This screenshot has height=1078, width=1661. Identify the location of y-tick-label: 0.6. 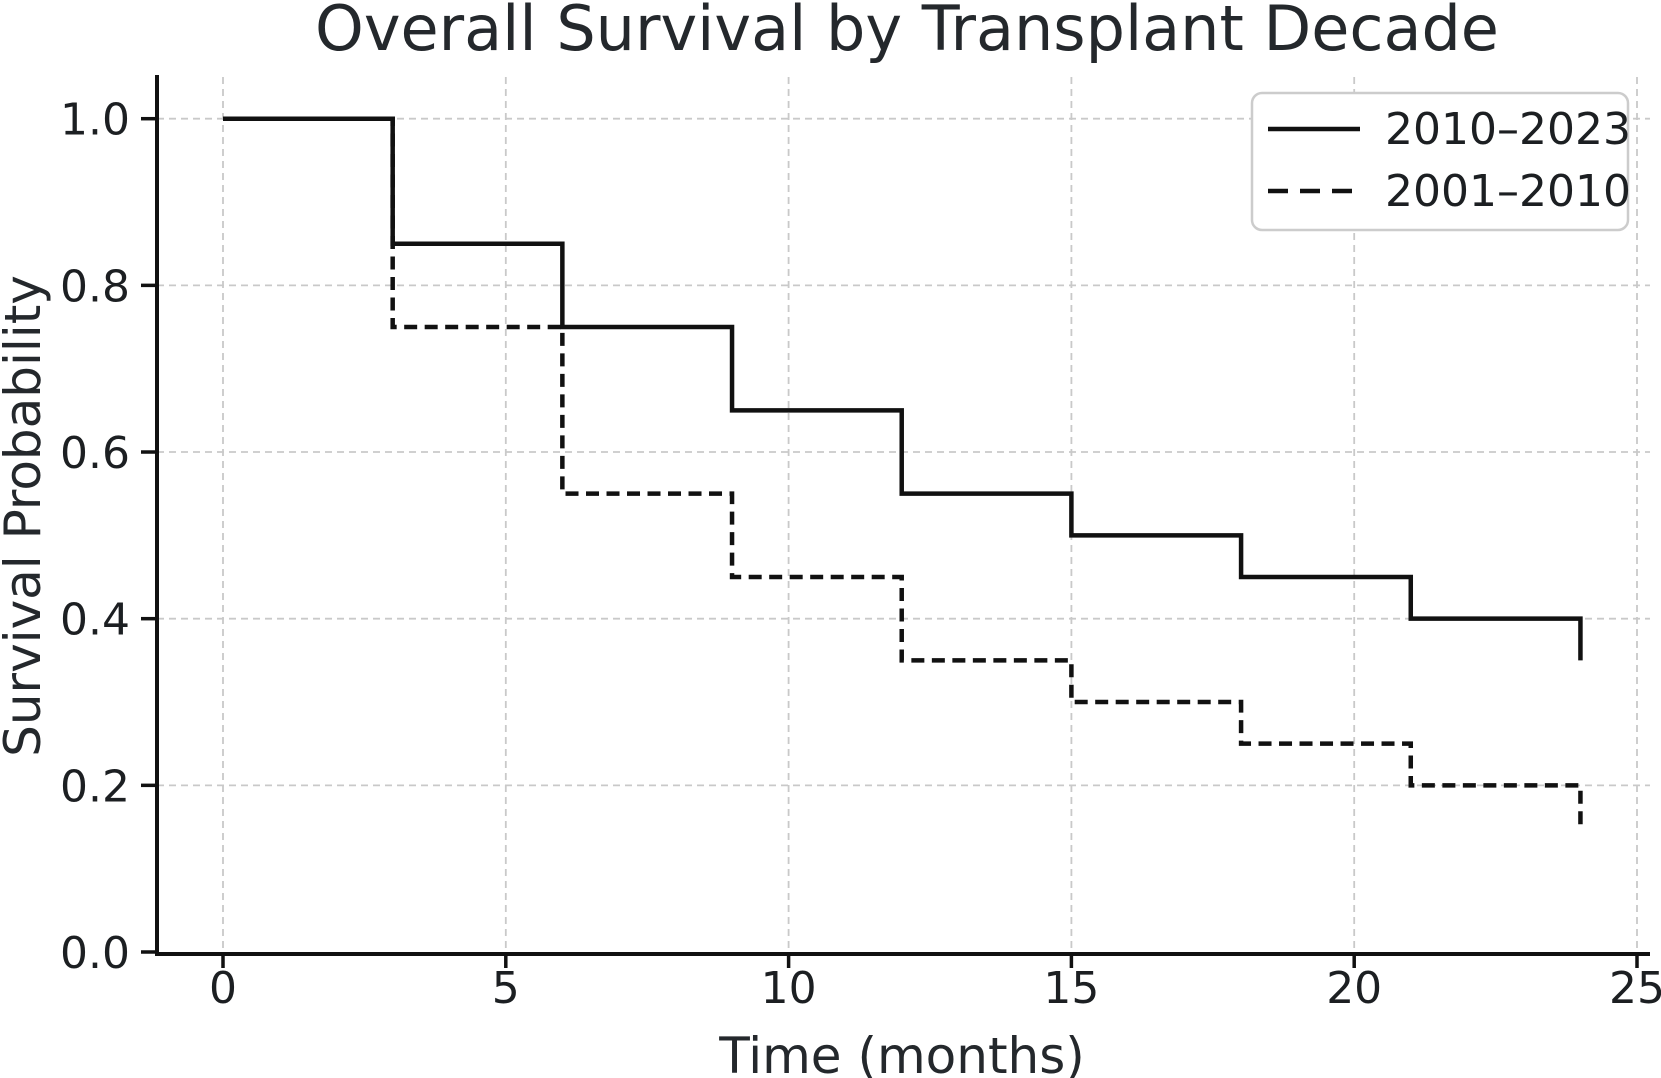
(95, 453).